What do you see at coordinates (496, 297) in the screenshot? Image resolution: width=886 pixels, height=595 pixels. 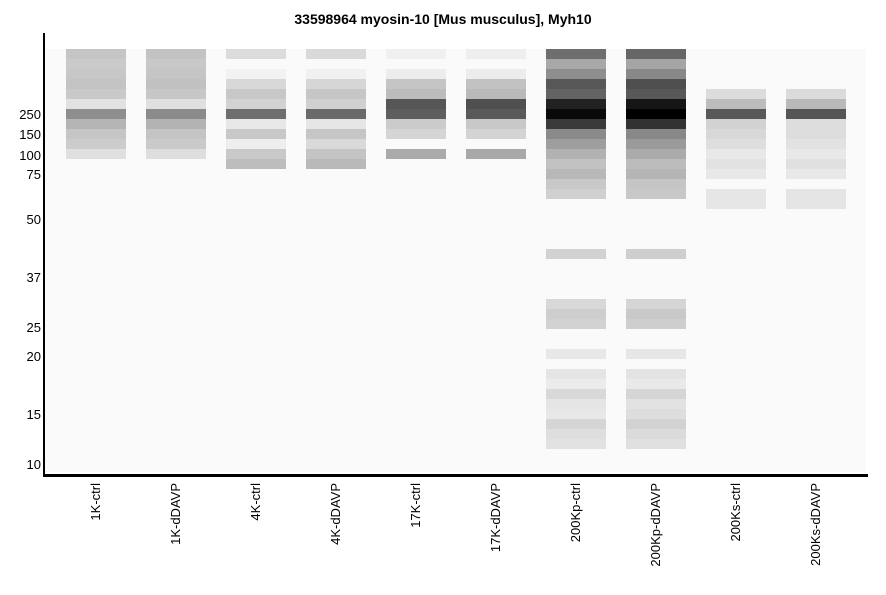 I see `lane-17K-dDAVP` at bounding box center [496, 297].